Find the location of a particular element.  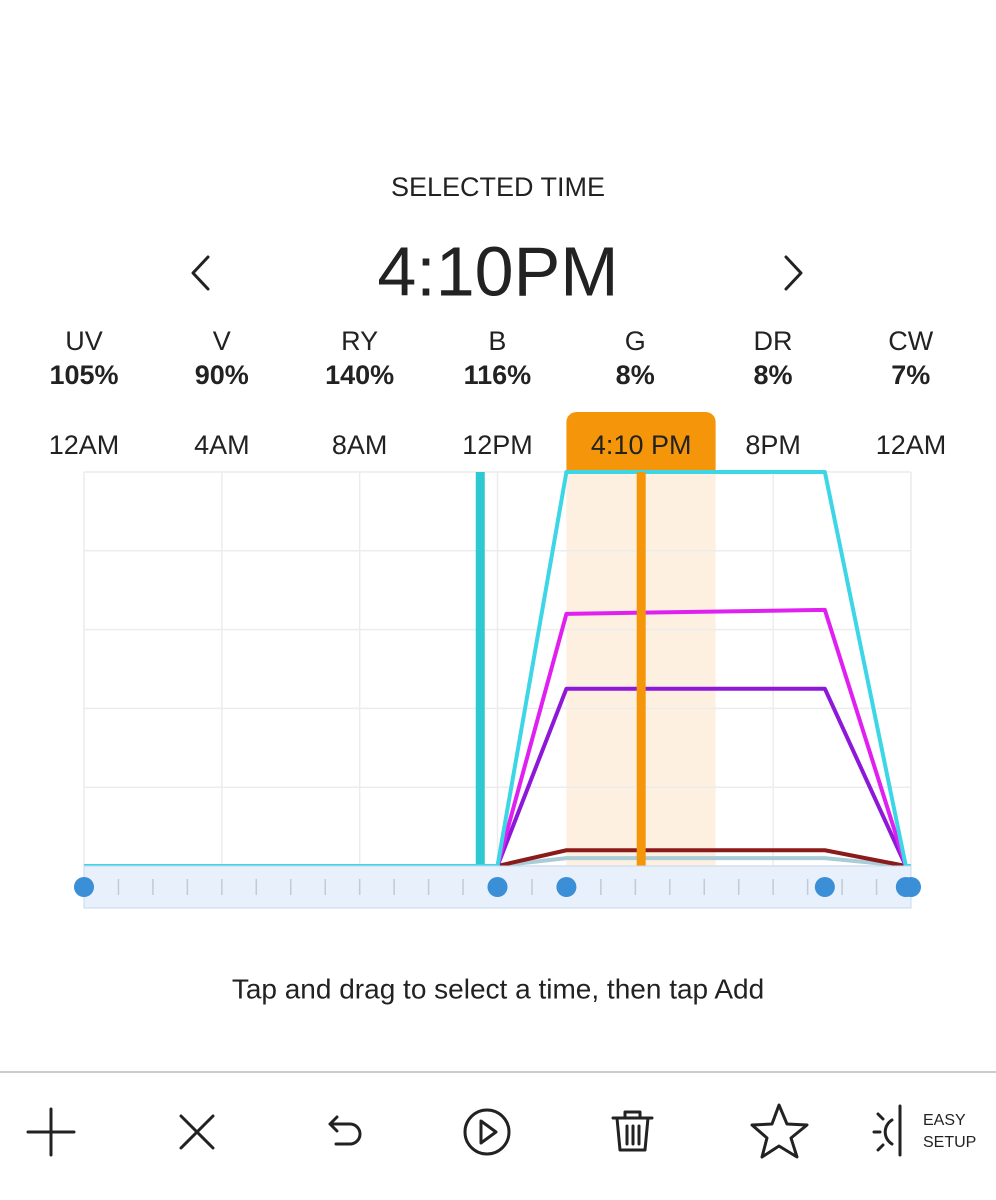

selected-time: 4:10PM is located at coordinates (497, 271).